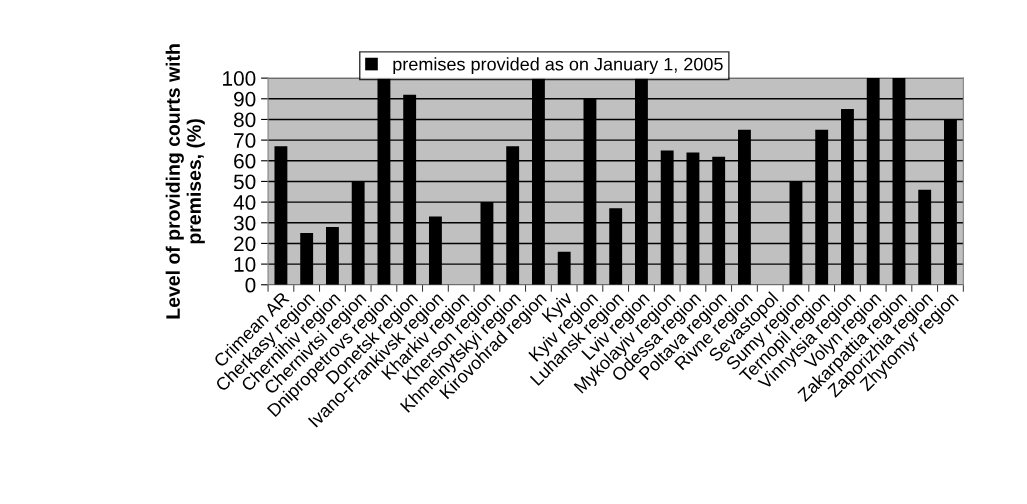 The height and width of the screenshot is (504, 1027). What do you see at coordinates (245, 99) in the screenshot?
I see `y-tick-label: 90` at bounding box center [245, 99].